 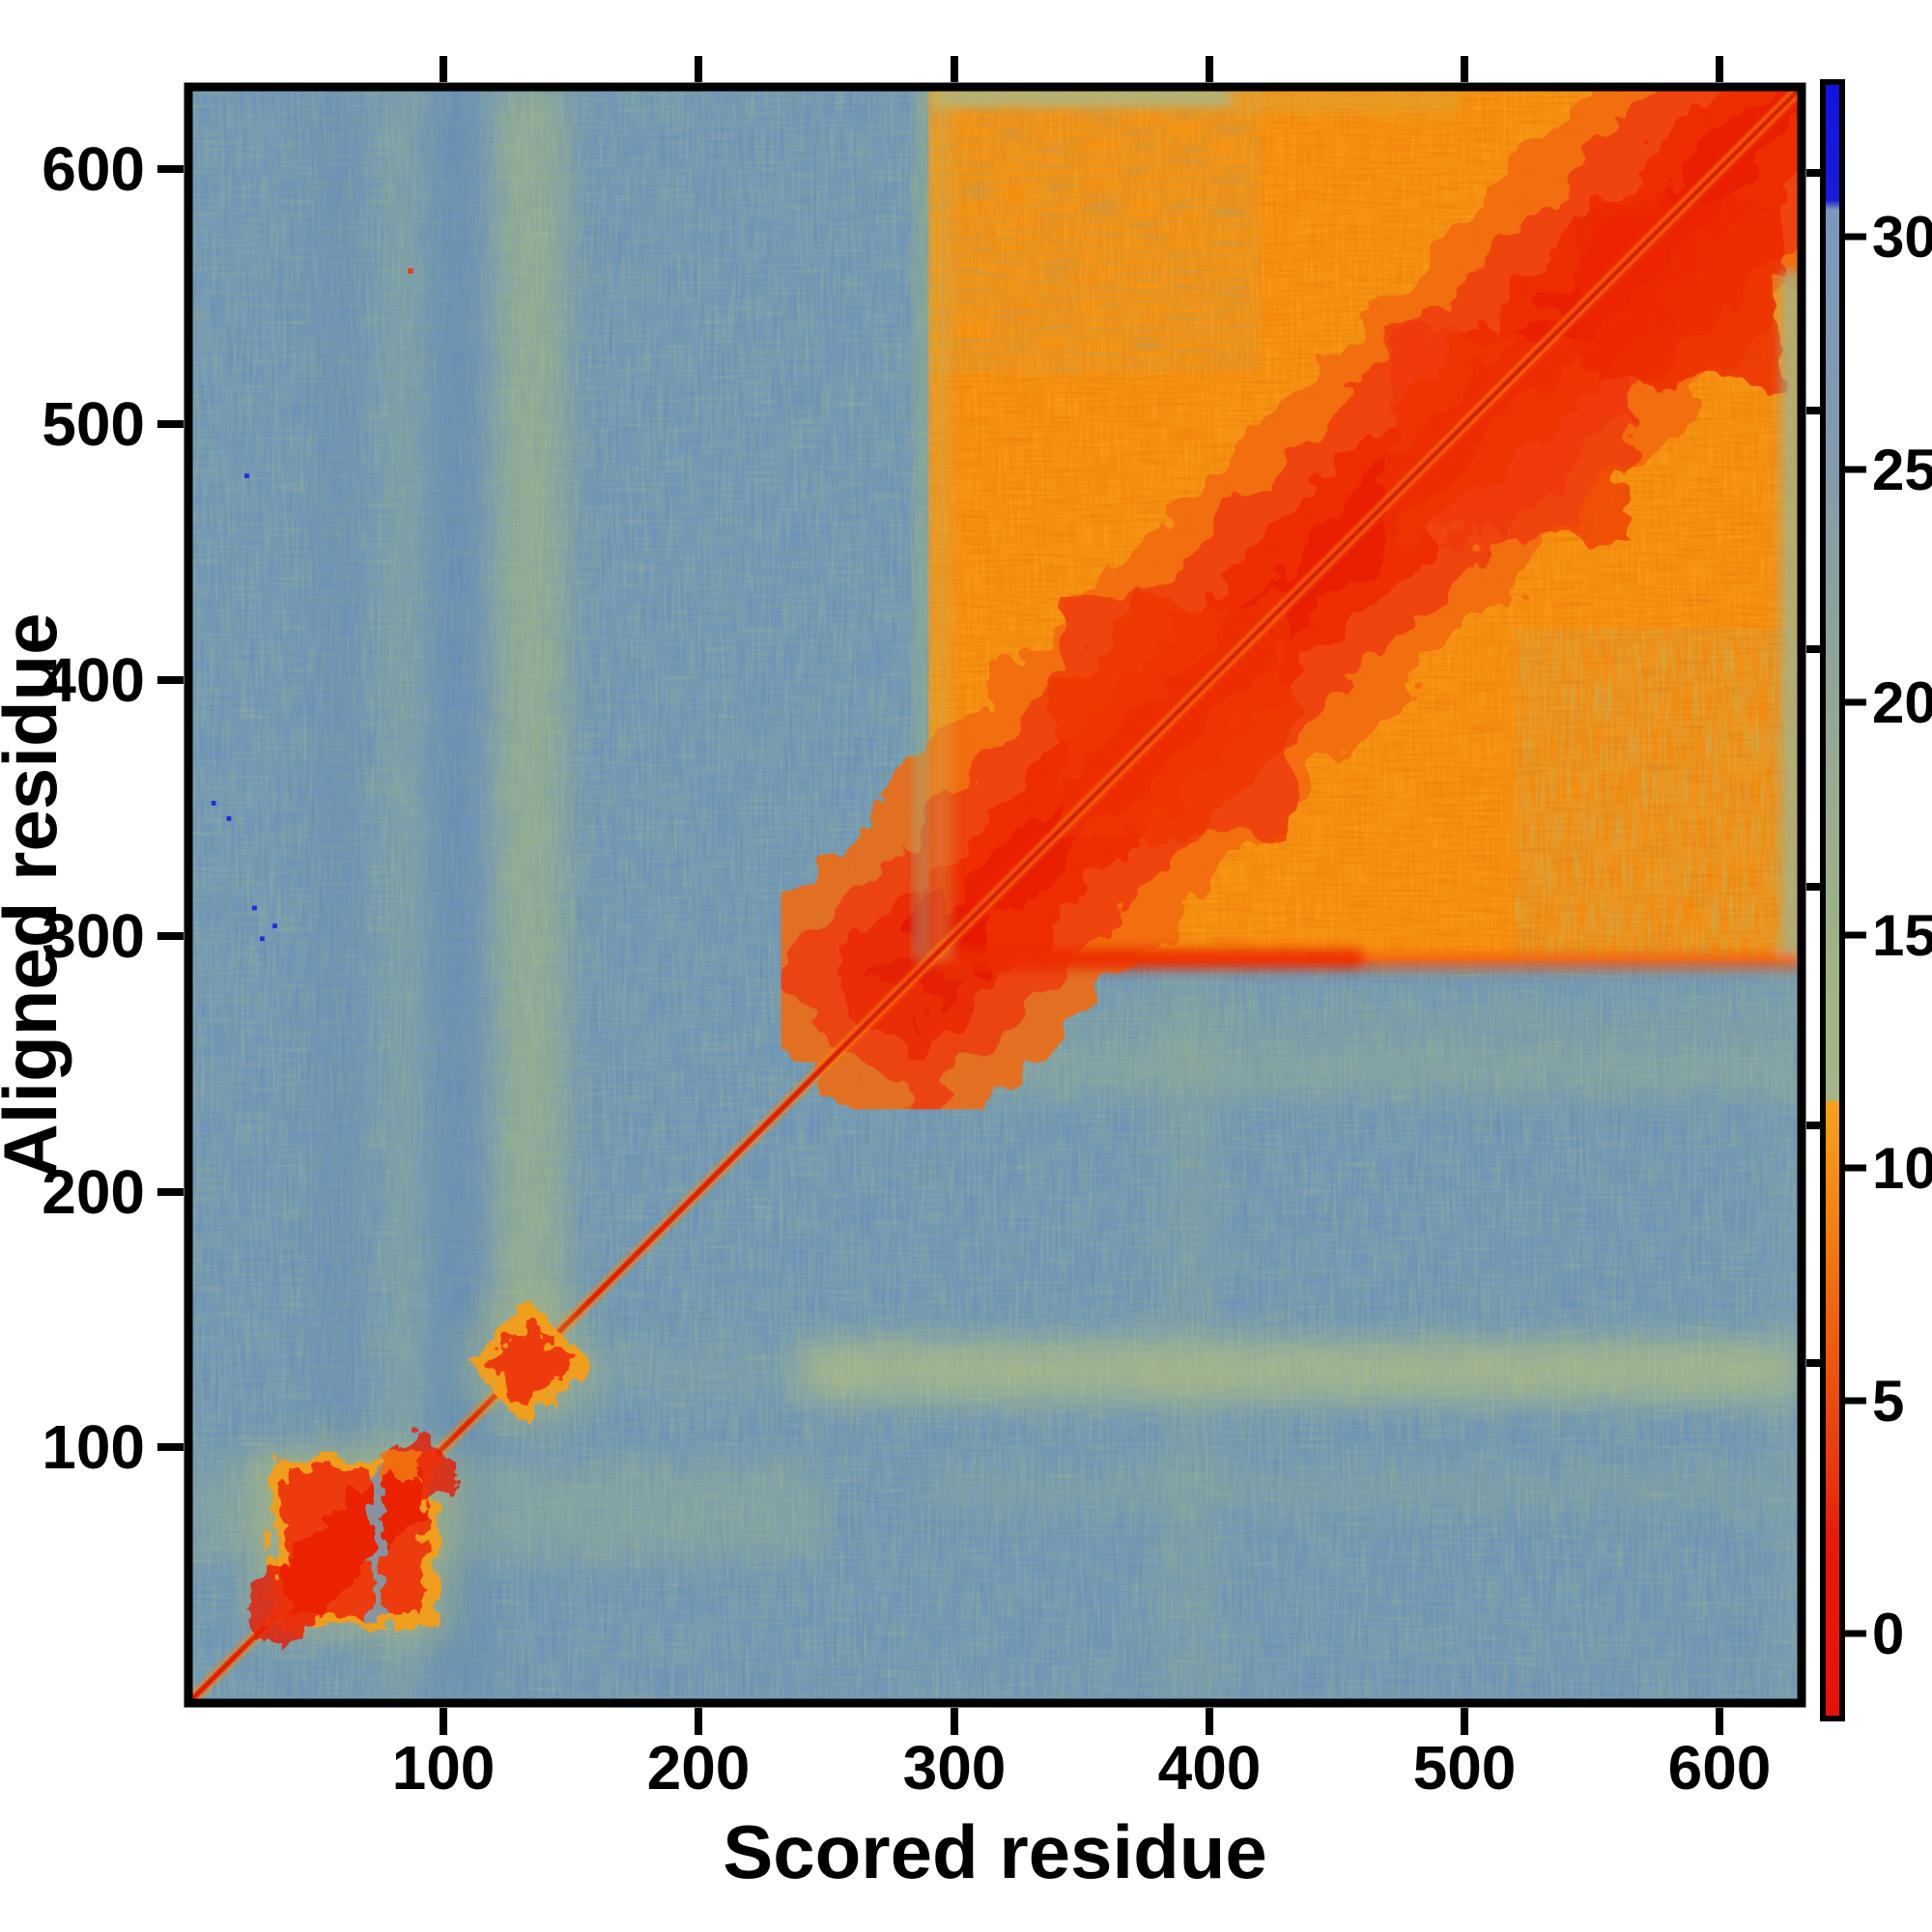 I want to click on colorbar: 30 25 20 15 10 5 0, so click(x=1876, y=900).